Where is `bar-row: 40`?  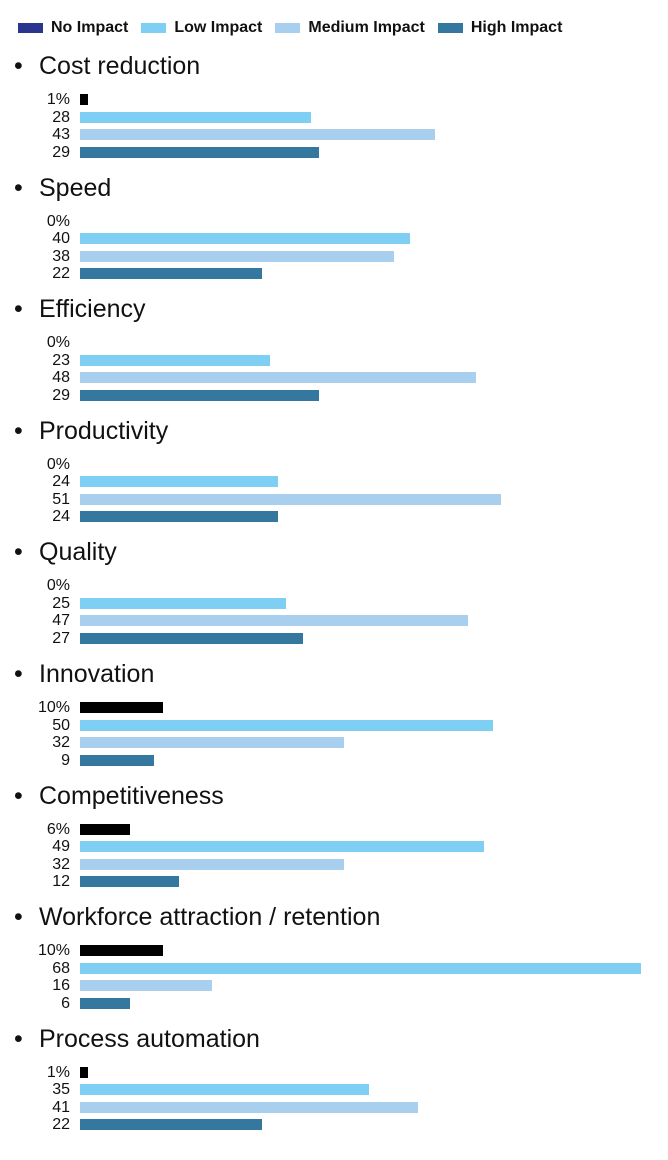 bar-row: 40 is located at coordinates (334, 239).